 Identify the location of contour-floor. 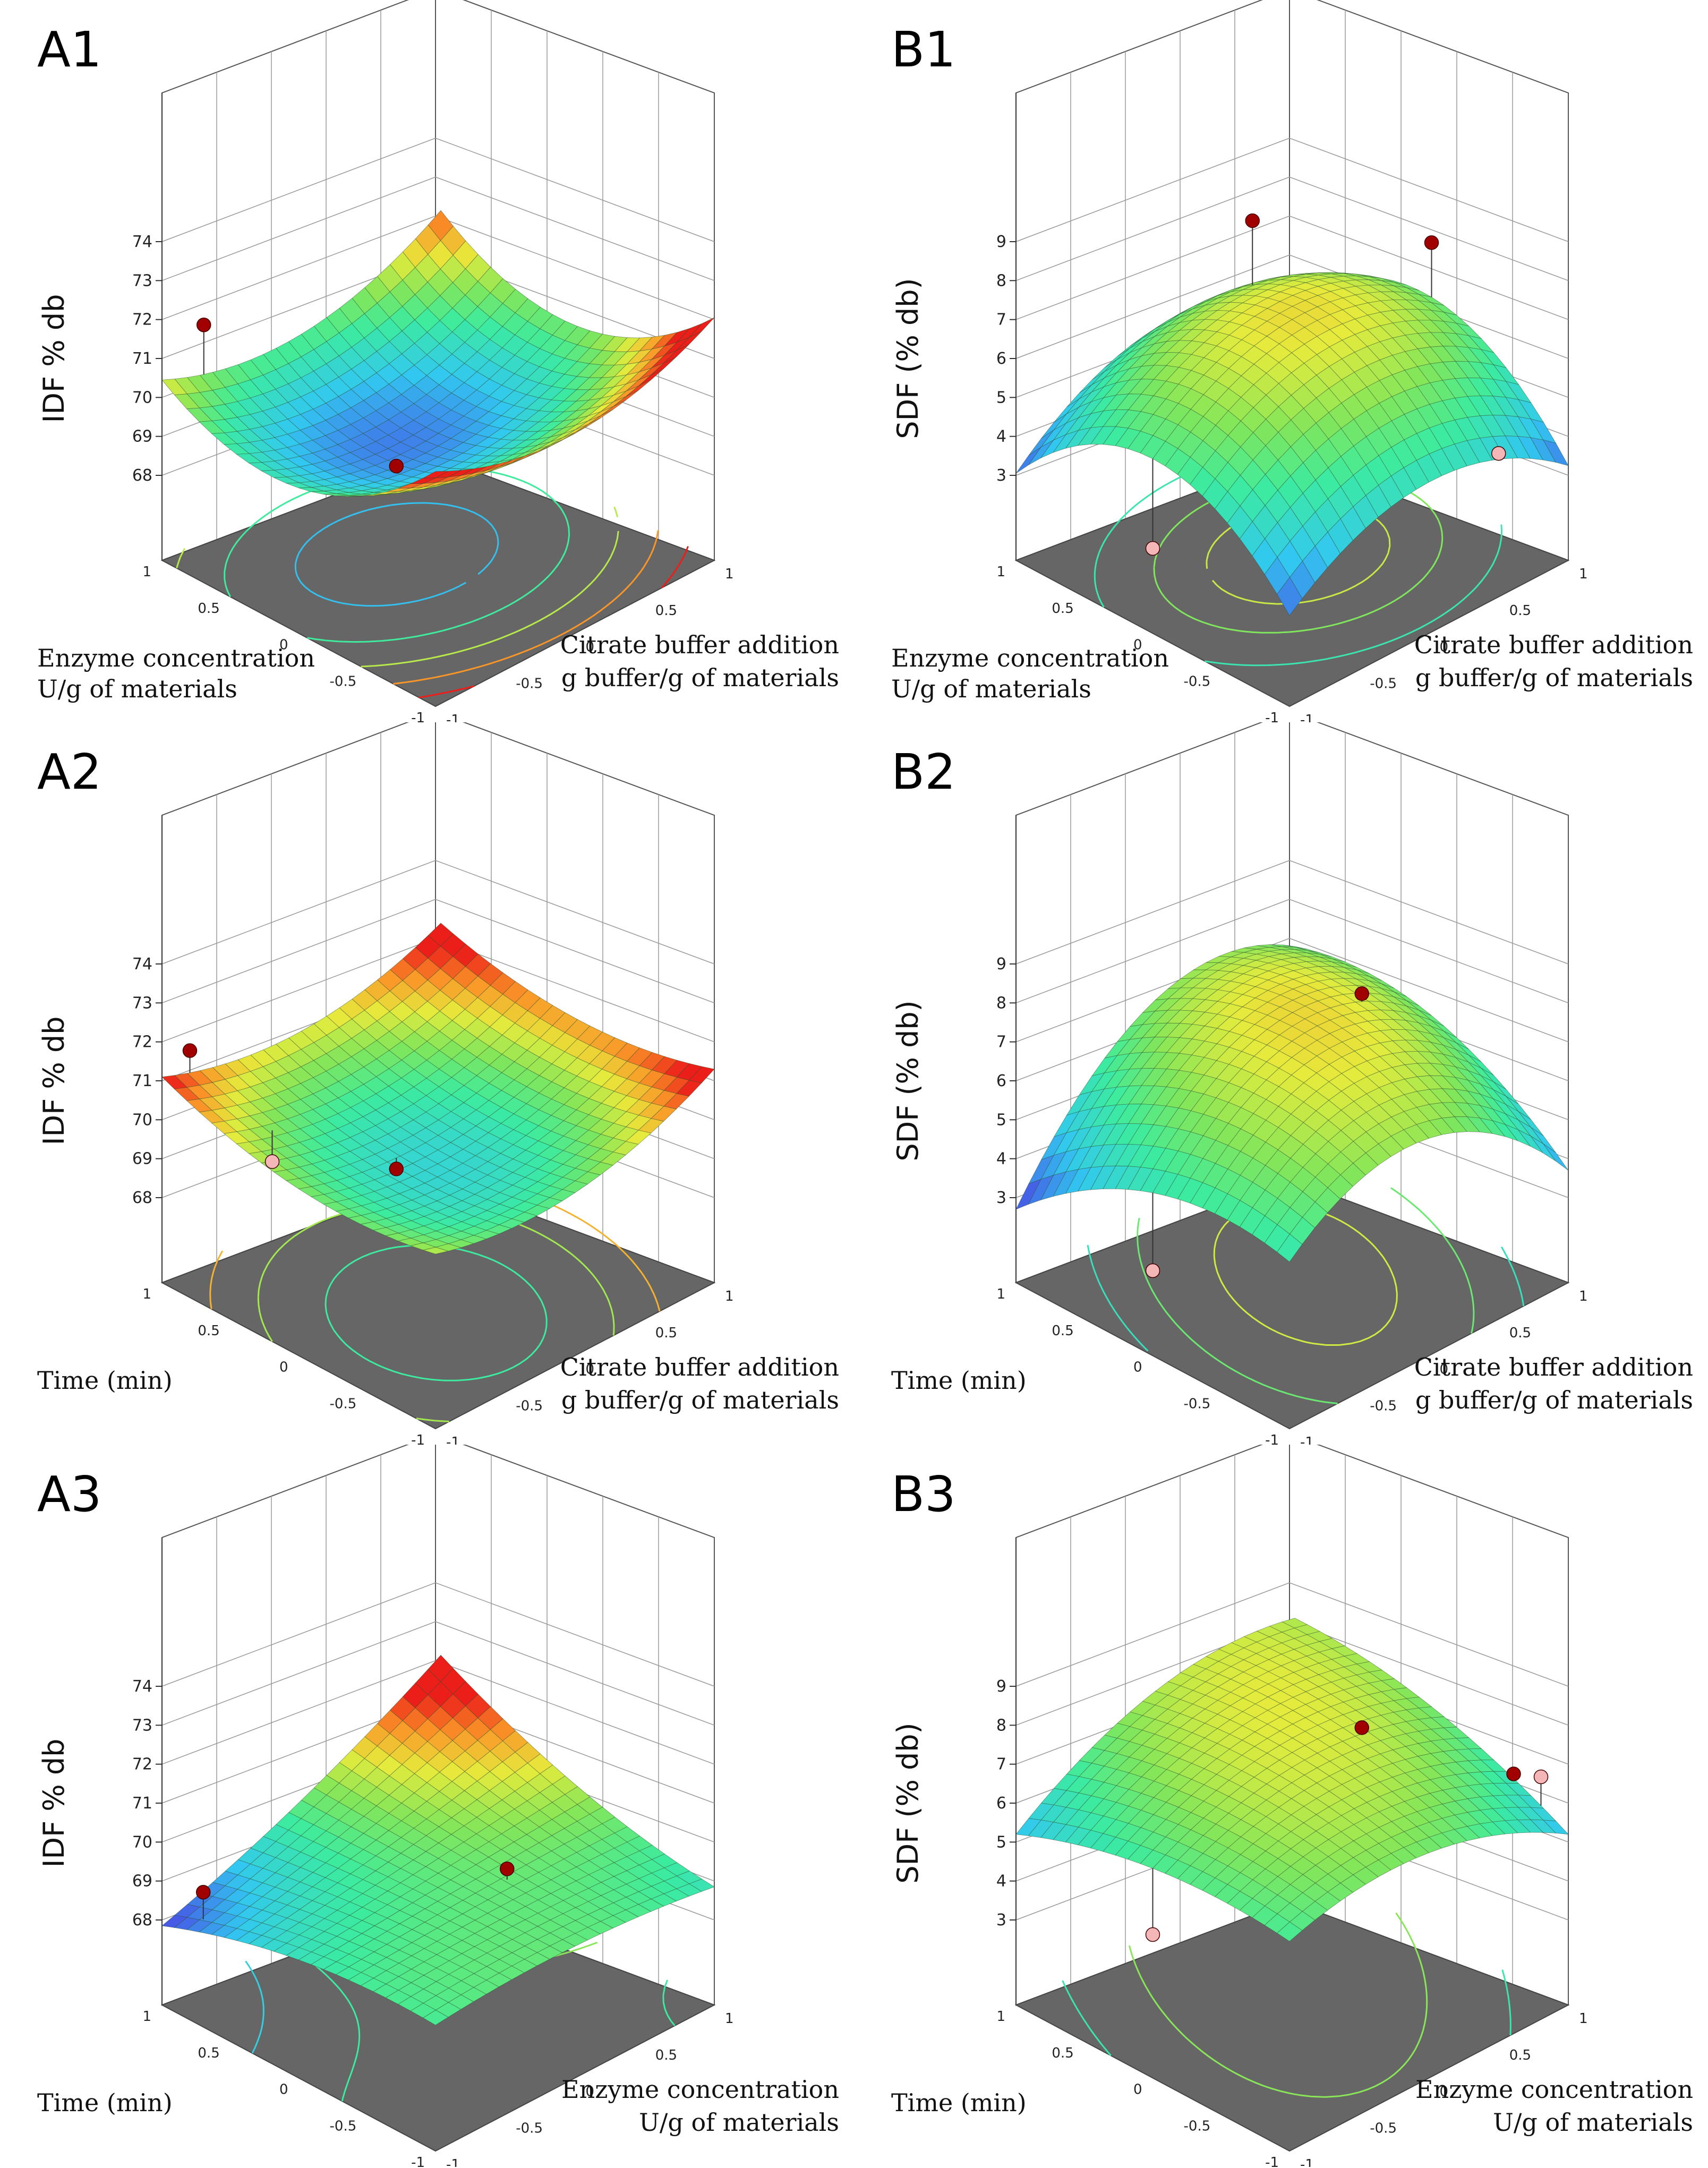
(1292, 2026).